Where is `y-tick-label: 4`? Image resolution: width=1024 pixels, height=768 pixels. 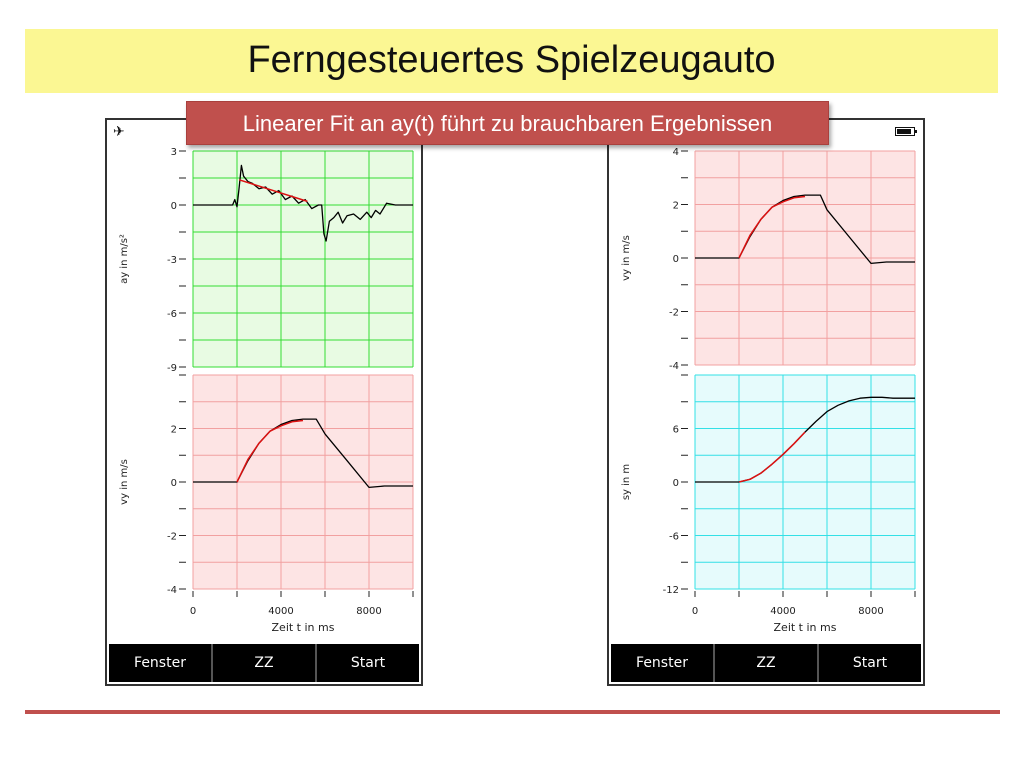 y-tick-label: 4 is located at coordinates (676, 152).